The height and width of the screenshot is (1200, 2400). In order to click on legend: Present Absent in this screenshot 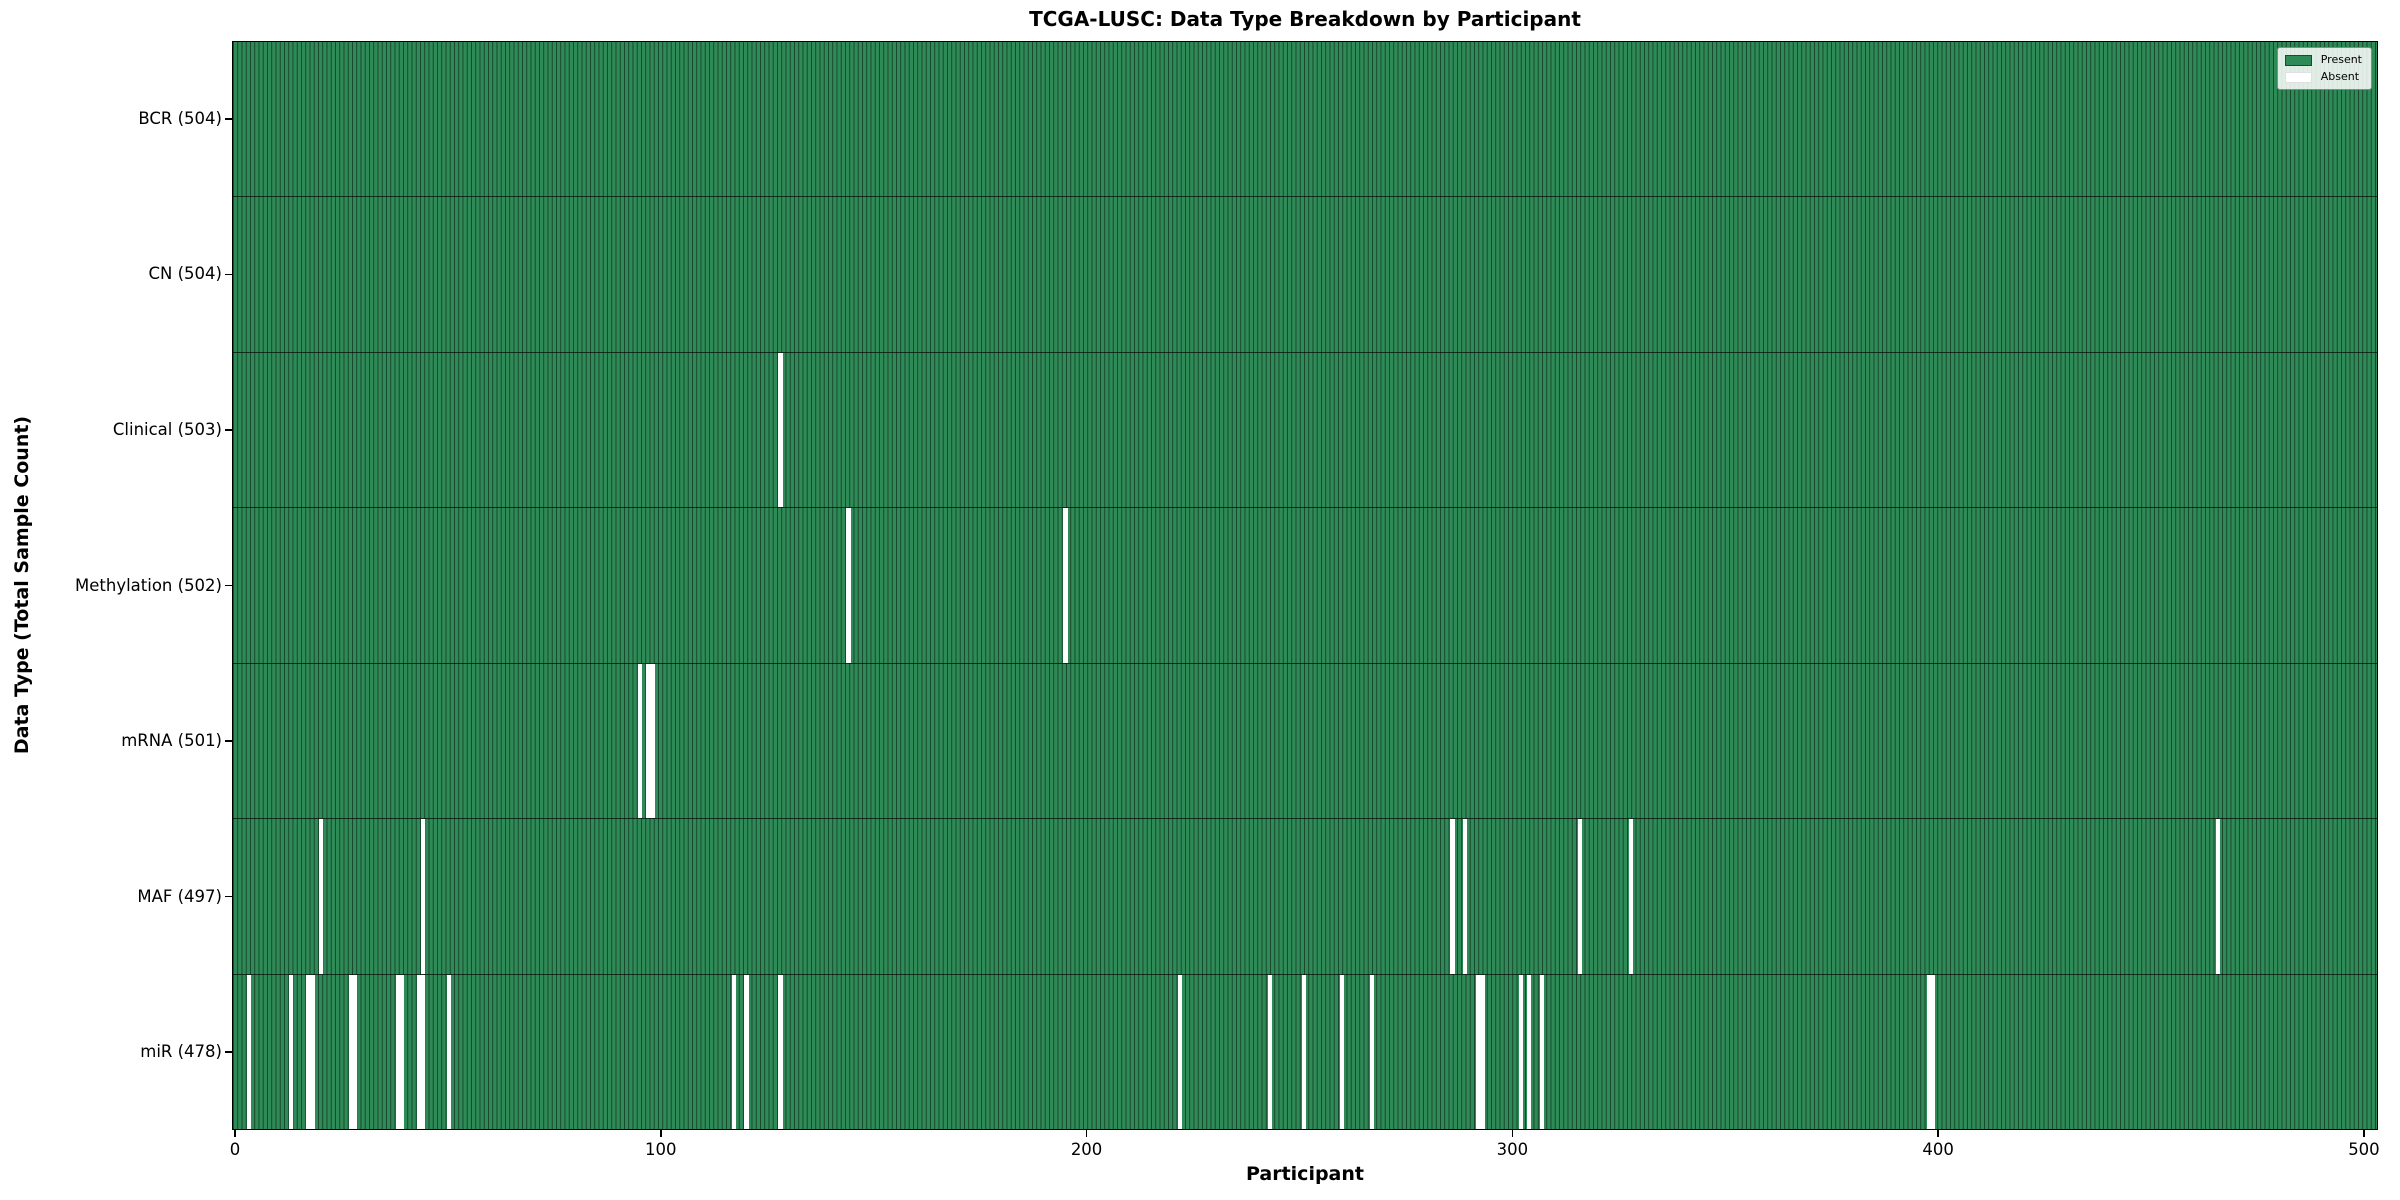, I will do `click(2324, 68)`.